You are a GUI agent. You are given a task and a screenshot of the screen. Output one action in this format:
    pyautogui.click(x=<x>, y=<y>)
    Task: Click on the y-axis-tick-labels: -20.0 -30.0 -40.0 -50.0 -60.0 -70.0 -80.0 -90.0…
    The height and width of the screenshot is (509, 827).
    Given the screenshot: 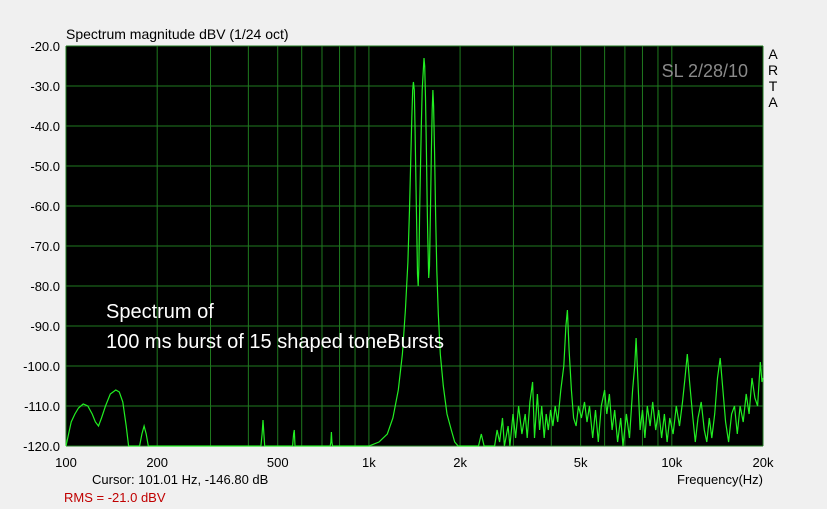 What is the action you would take?
    pyautogui.click(x=41, y=246)
    